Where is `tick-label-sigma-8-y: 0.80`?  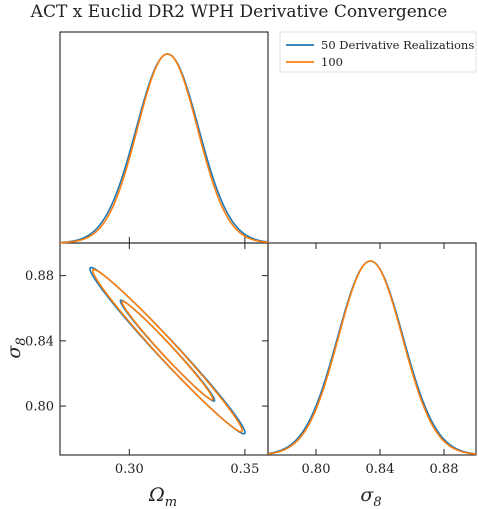
tick-label-sigma-8-y: 0.80 is located at coordinates (39, 407).